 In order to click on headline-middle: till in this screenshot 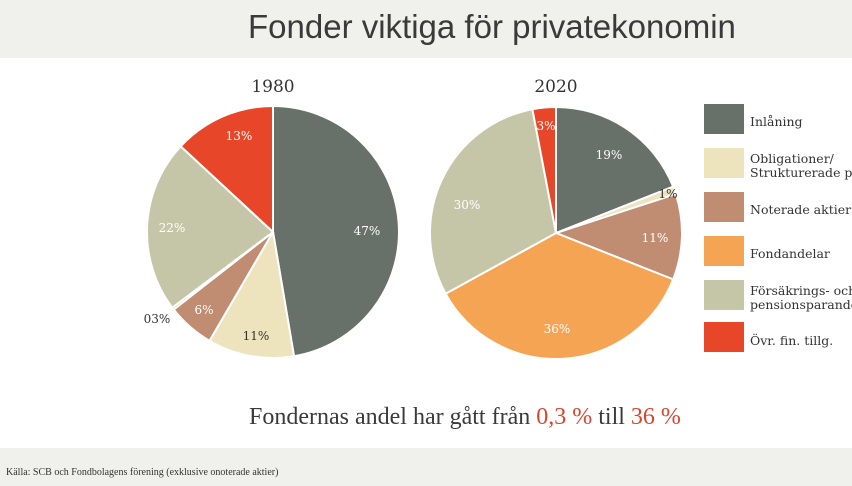, I will do `click(611, 417)`.